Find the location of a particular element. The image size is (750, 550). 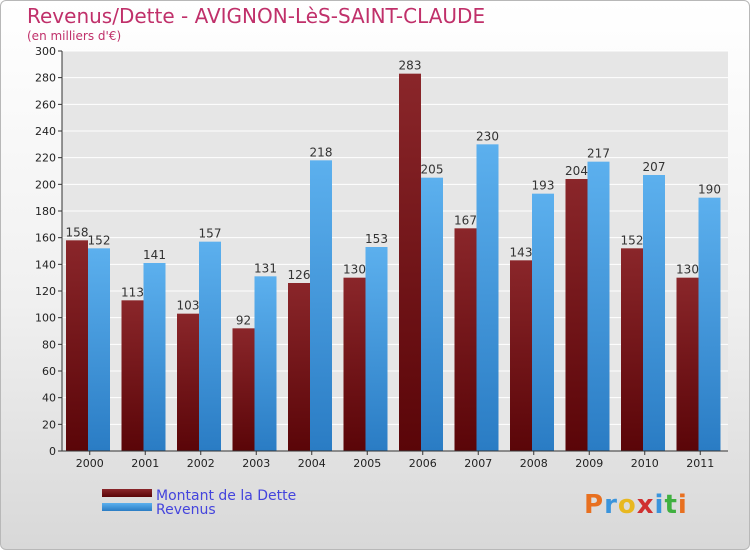

bar-dette-2006 is located at coordinates (410, 262).